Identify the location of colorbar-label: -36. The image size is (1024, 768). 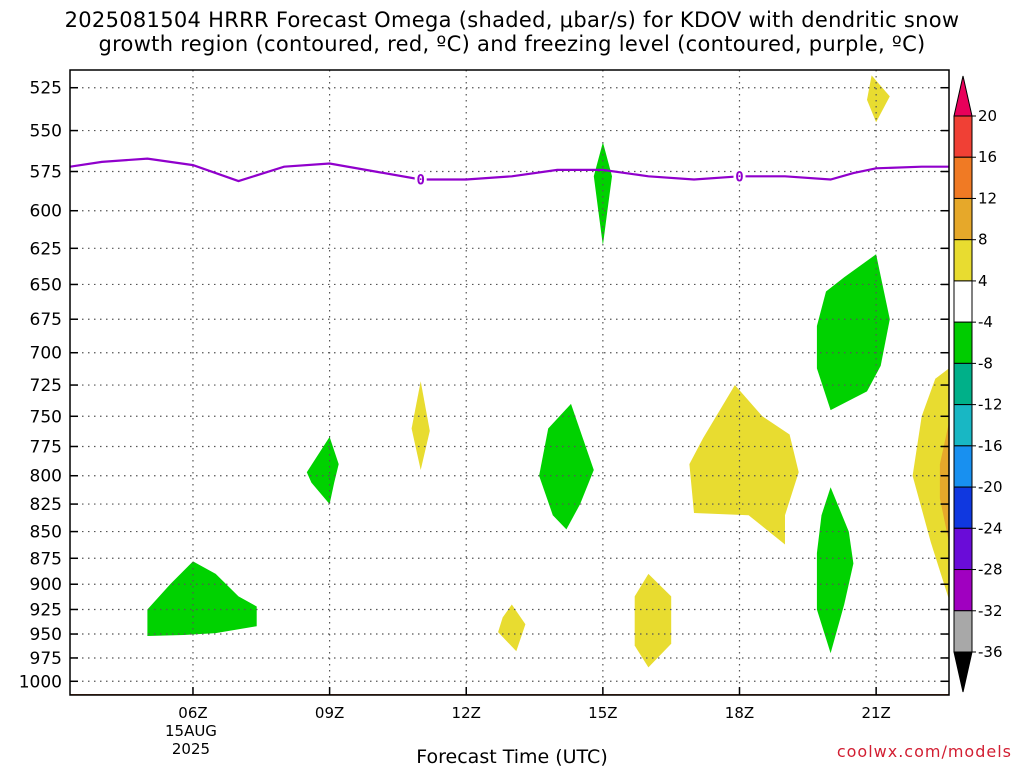
(990, 652).